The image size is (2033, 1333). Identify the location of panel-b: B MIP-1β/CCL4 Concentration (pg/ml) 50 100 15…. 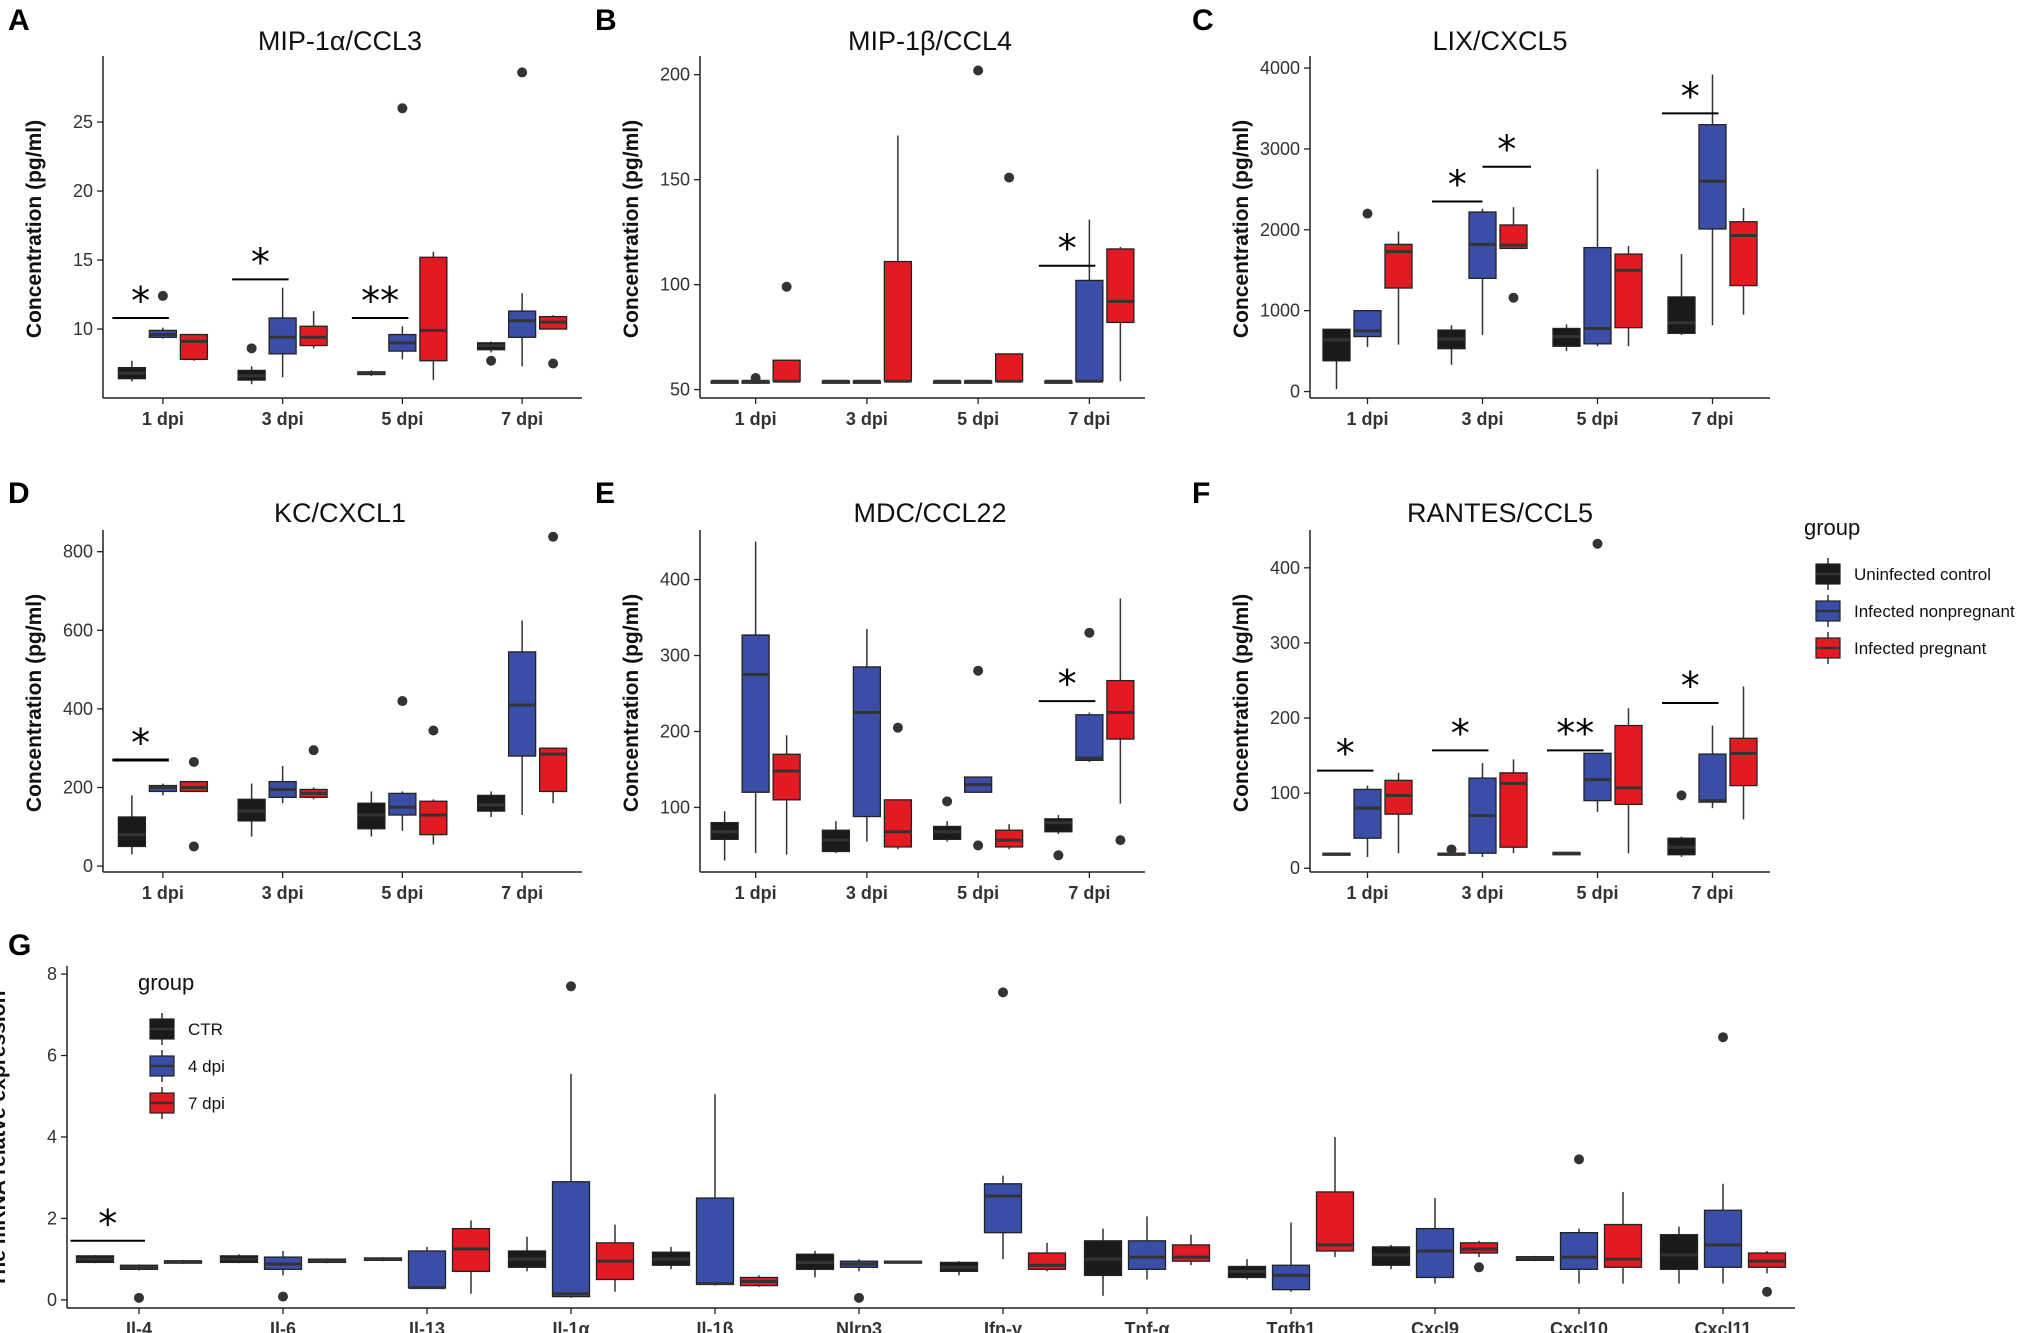
(870, 216).